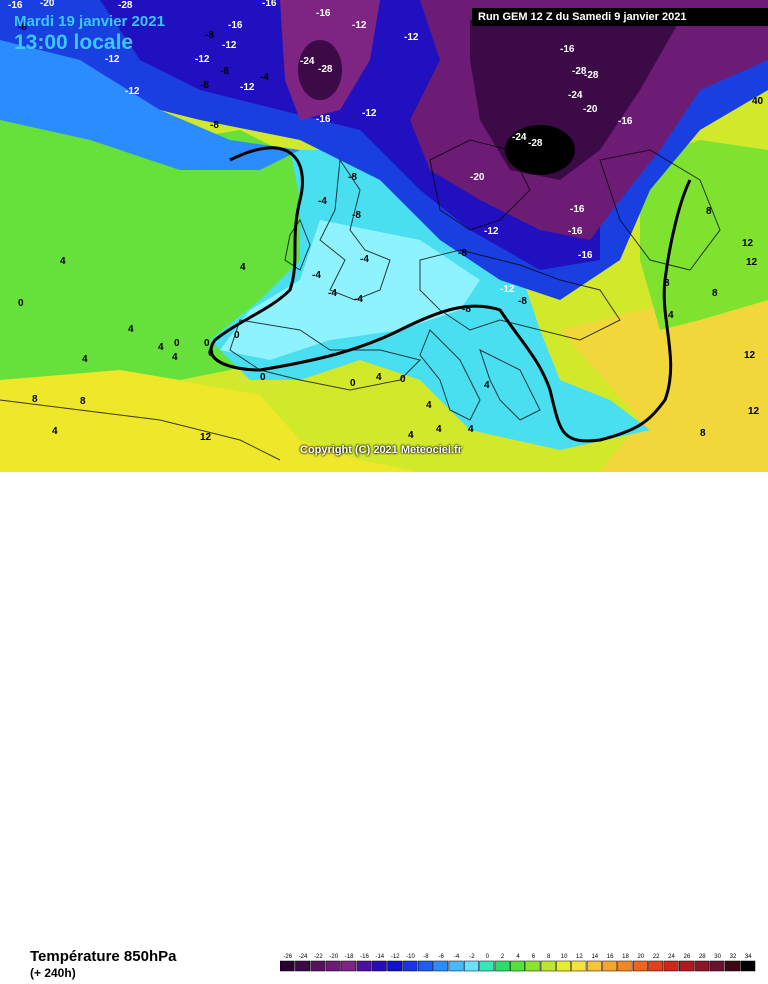 This screenshot has height=984, width=768. I want to click on scale-tick-label: 18, so click(625, 957).